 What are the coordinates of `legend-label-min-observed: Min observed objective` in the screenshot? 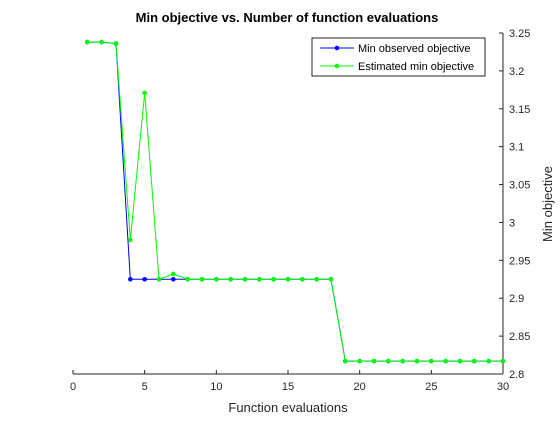 It's located at (414, 49).